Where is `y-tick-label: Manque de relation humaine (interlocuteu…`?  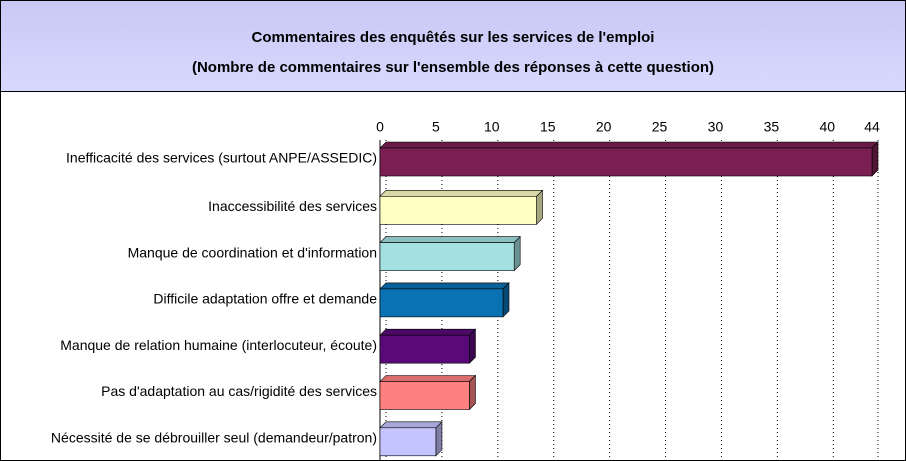
y-tick-label: Manque de relation humaine (interlocuteu… is located at coordinates (218, 345).